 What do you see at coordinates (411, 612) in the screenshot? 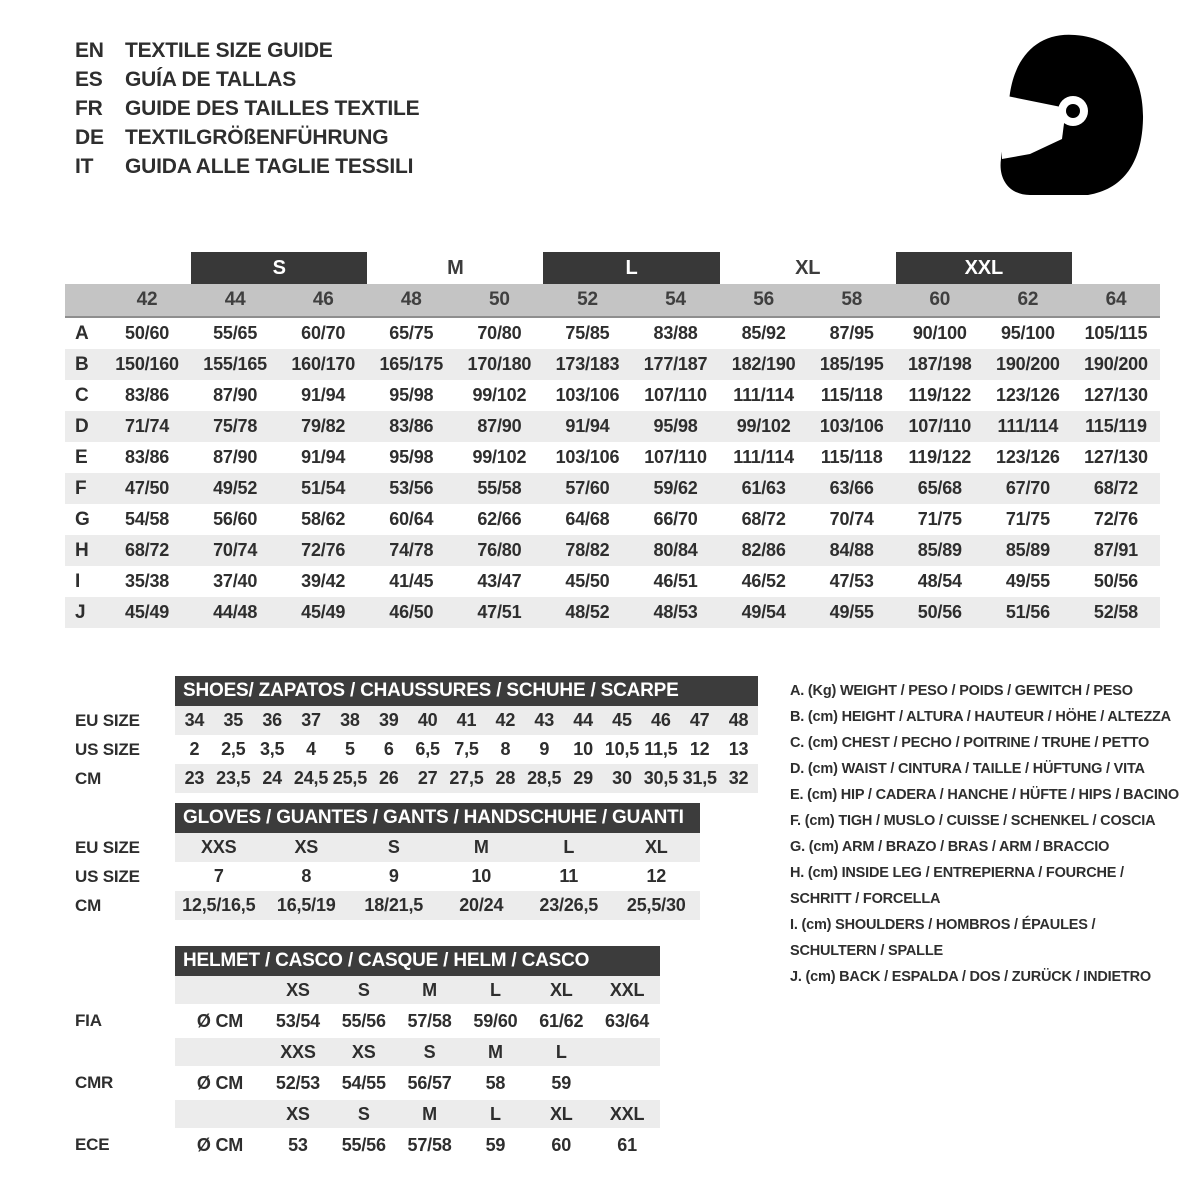
I see `size-cell: 46/50` at bounding box center [411, 612].